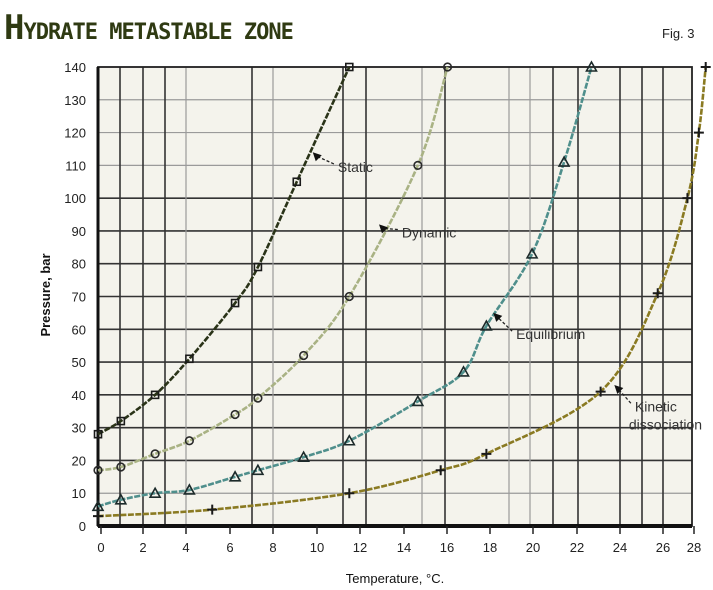 Image resolution: width=713 pixels, height=590 pixels. What do you see at coordinates (158, 32) in the screenshot?
I see `chart-title-rest: ydrate metastable zone` at bounding box center [158, 32].